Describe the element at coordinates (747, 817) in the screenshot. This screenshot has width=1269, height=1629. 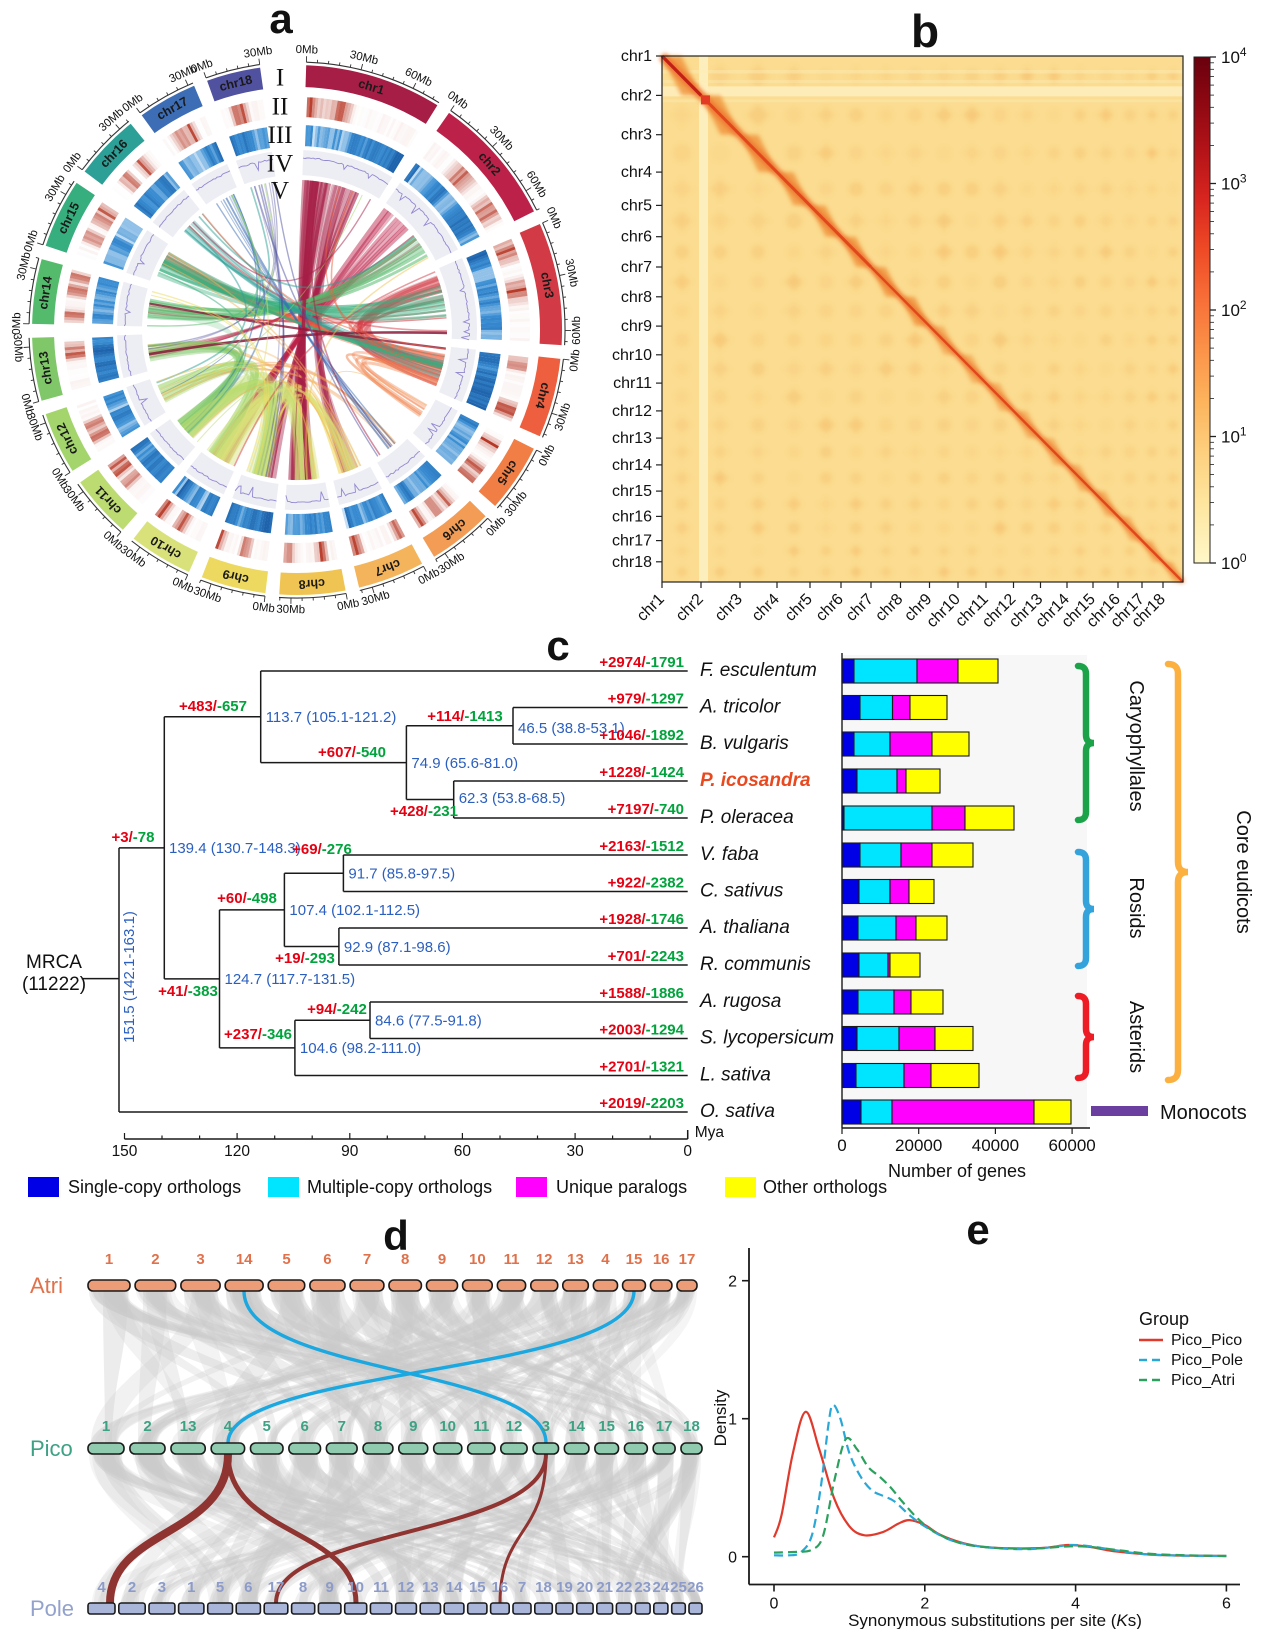
I see `svg-text: P. oleracea` at that location.